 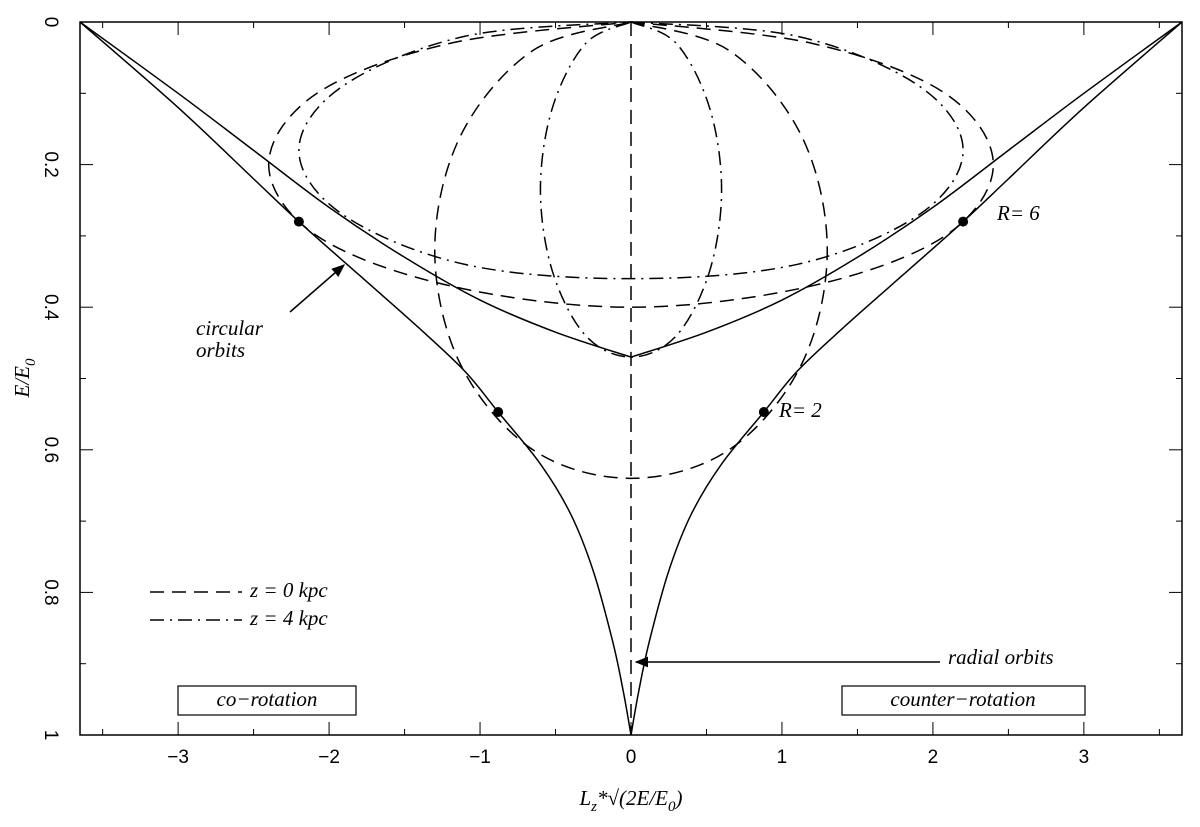 What do you see at coordinates (584, 798) in the screenshot?
I see `x-axis-label-part: L` at bounding box center [584, 798].